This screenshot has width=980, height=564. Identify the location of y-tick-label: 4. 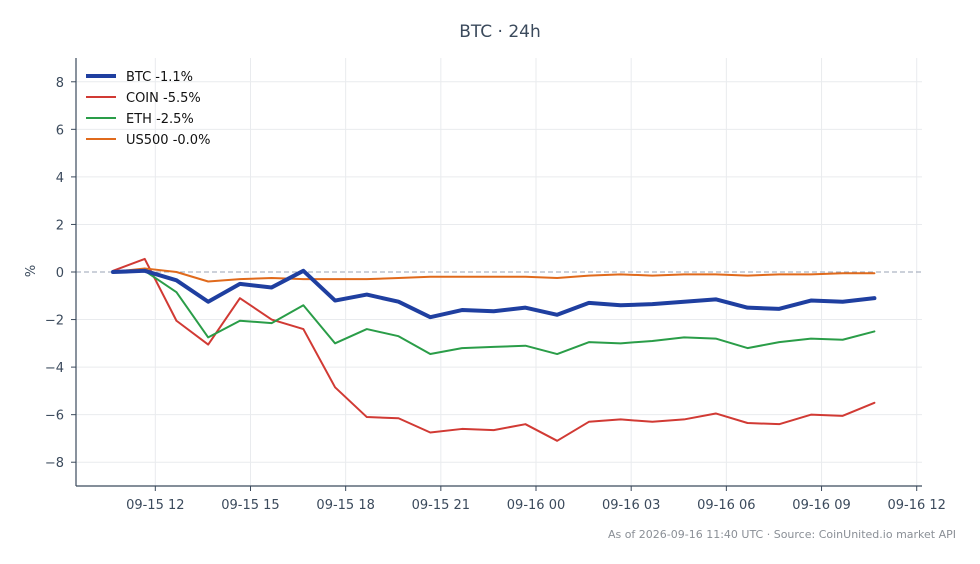
(60, 178).